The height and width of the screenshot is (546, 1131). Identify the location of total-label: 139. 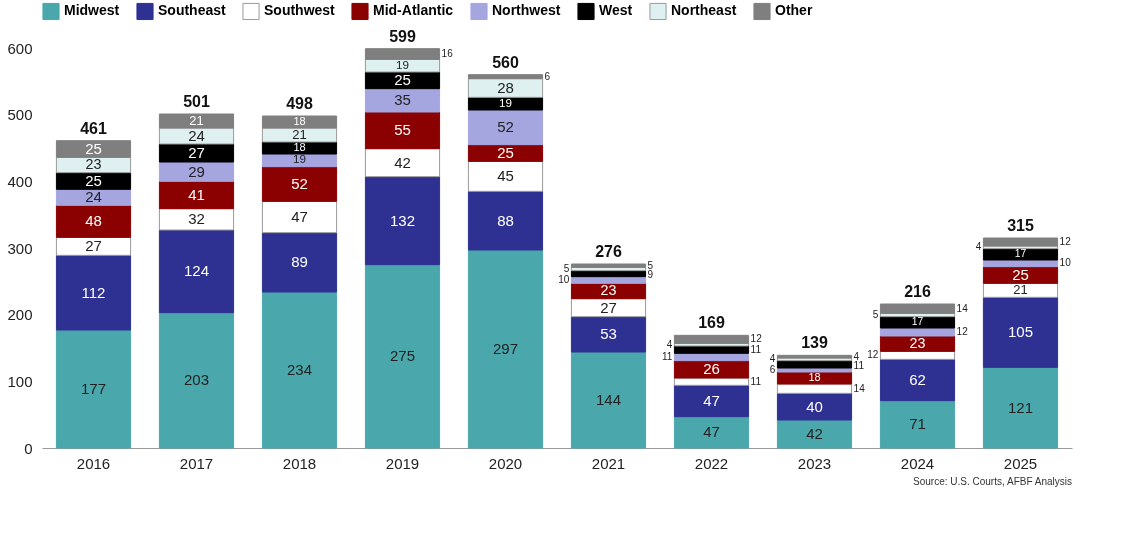
(814, 343).